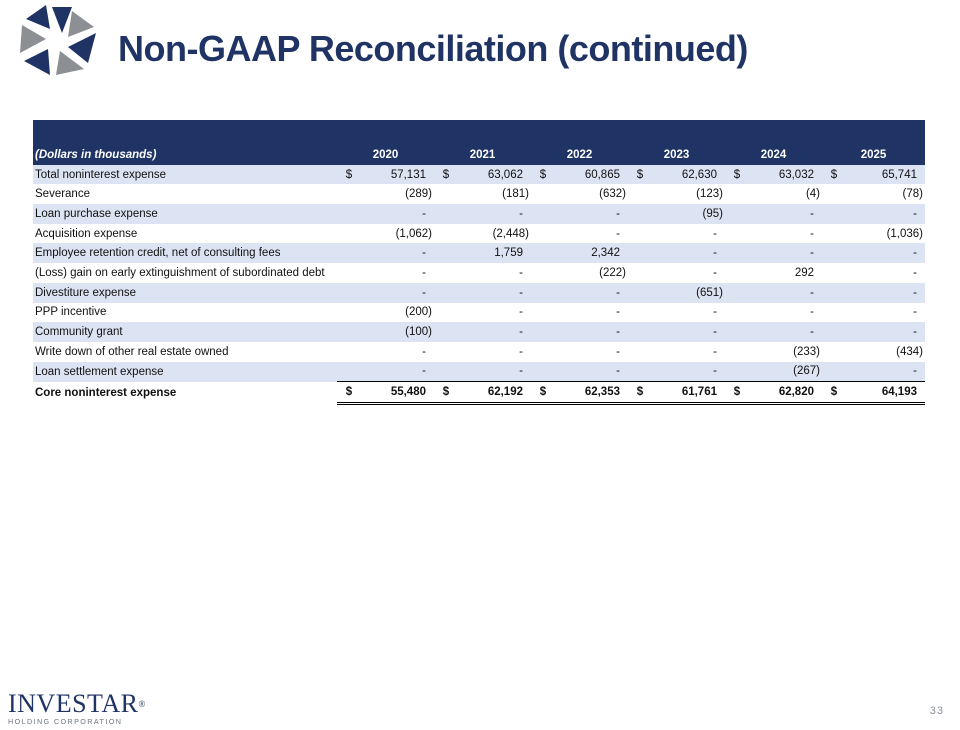 The height and width of the screenshot is (730, 960). Describe the element at coordinates (688, 393) in the screenshot. I see `value-cell: 61,761` at that location.